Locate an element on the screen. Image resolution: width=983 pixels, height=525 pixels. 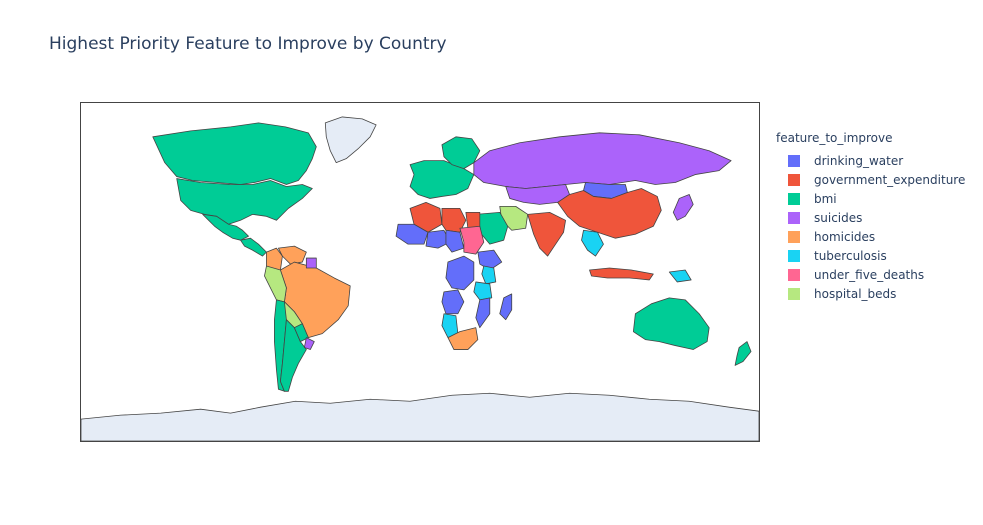
region-mexico is located at coordinates (225, 227).